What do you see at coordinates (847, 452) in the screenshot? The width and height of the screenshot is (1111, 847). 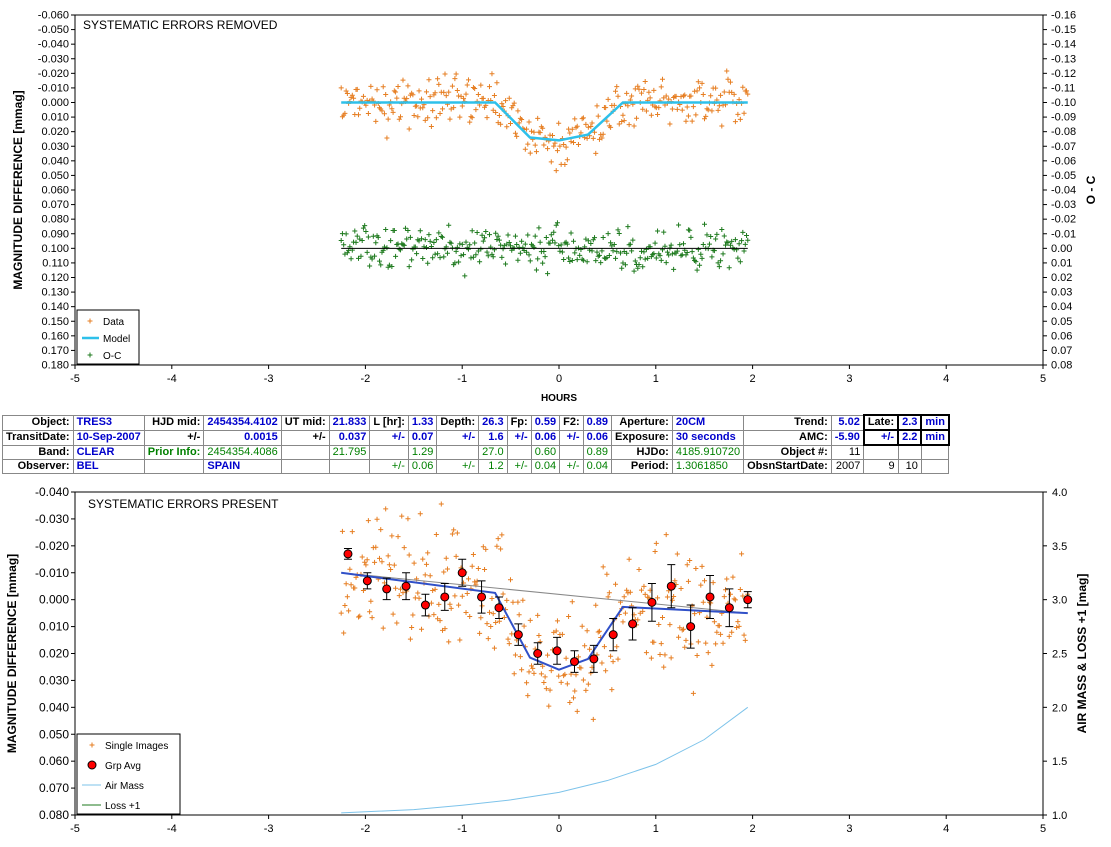 I see `info-cell: 11` at bounding box center [847, 452].